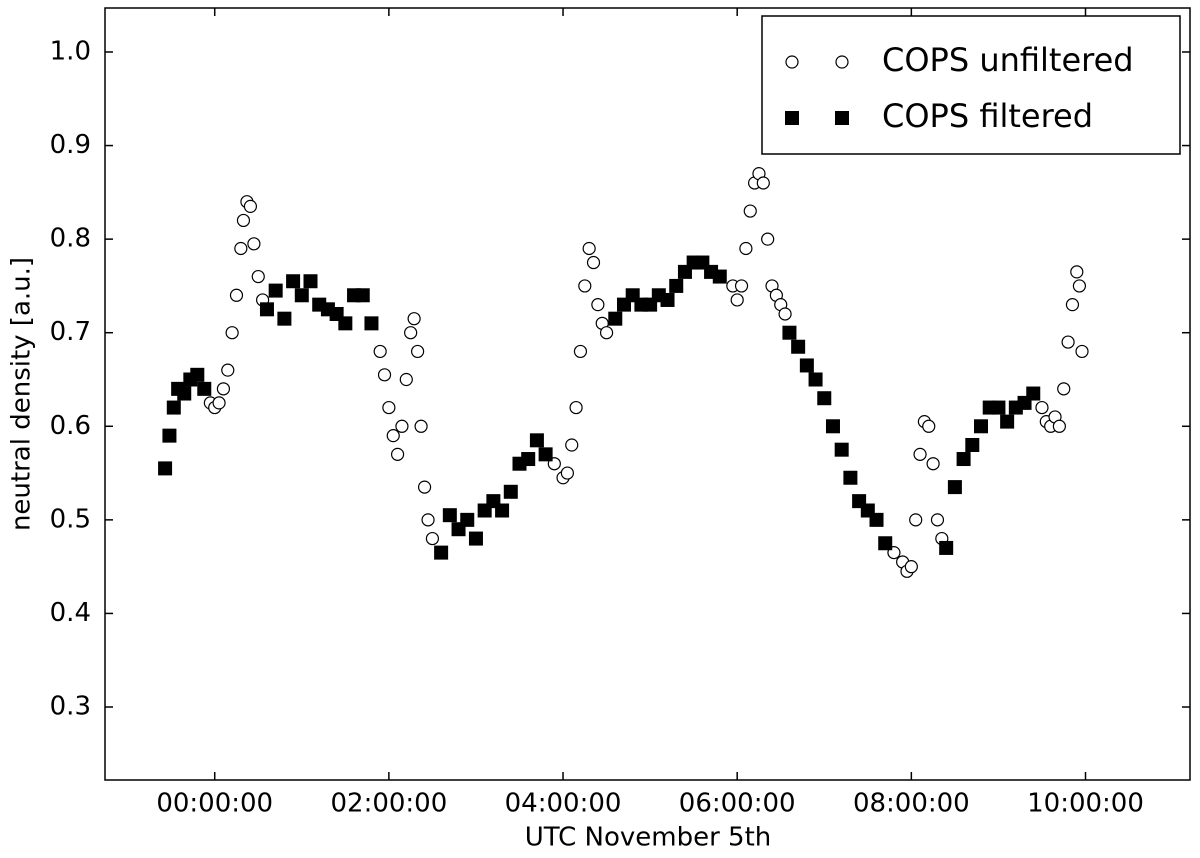  I want to click on x-tick-label: 02:00:00, so click(388, 804).